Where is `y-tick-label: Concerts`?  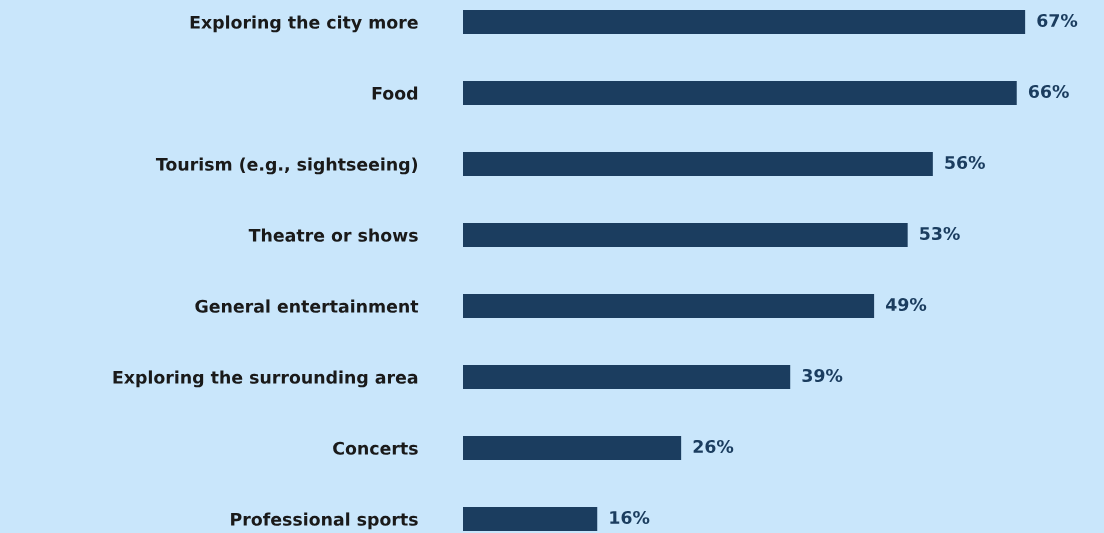 y-tick-label: Concerts is located at coordinates (375, 448).